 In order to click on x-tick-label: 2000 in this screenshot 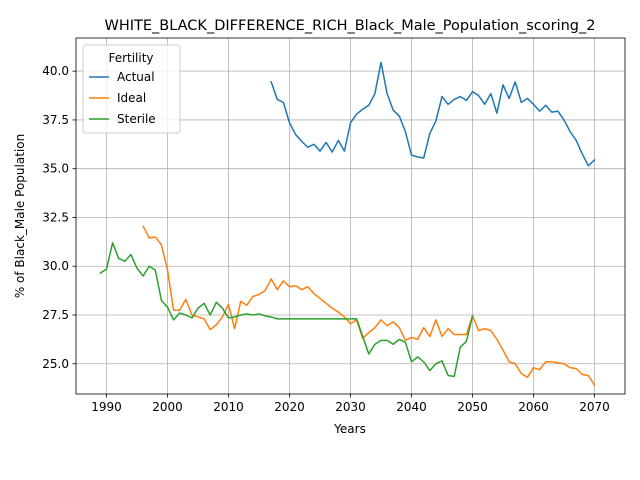, I will do `click(167, 407)`.